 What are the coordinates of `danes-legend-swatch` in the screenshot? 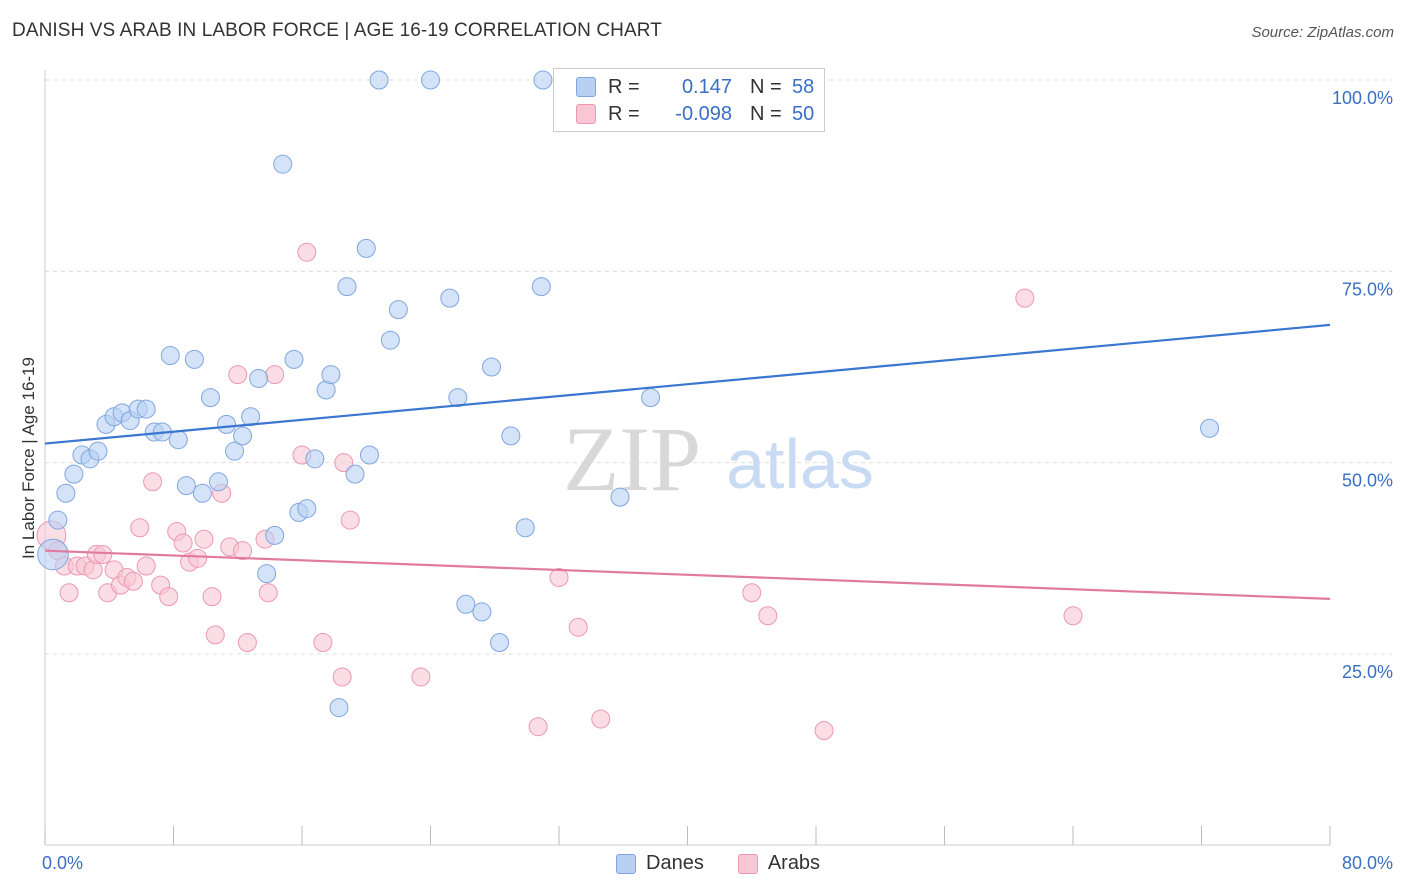 It's located at (626, 863).